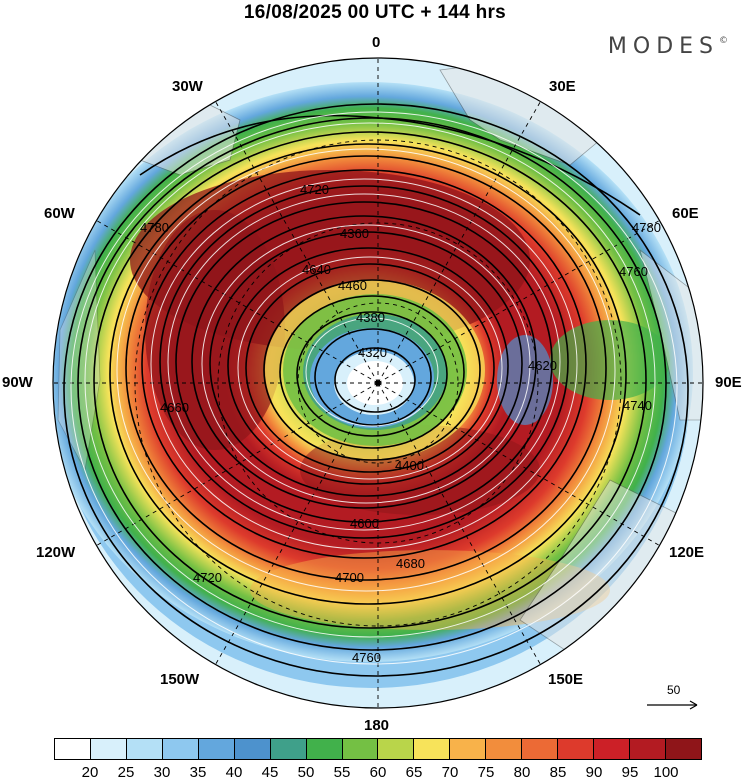  I want to click on brand-logo: MODES©, so click(668, 46).